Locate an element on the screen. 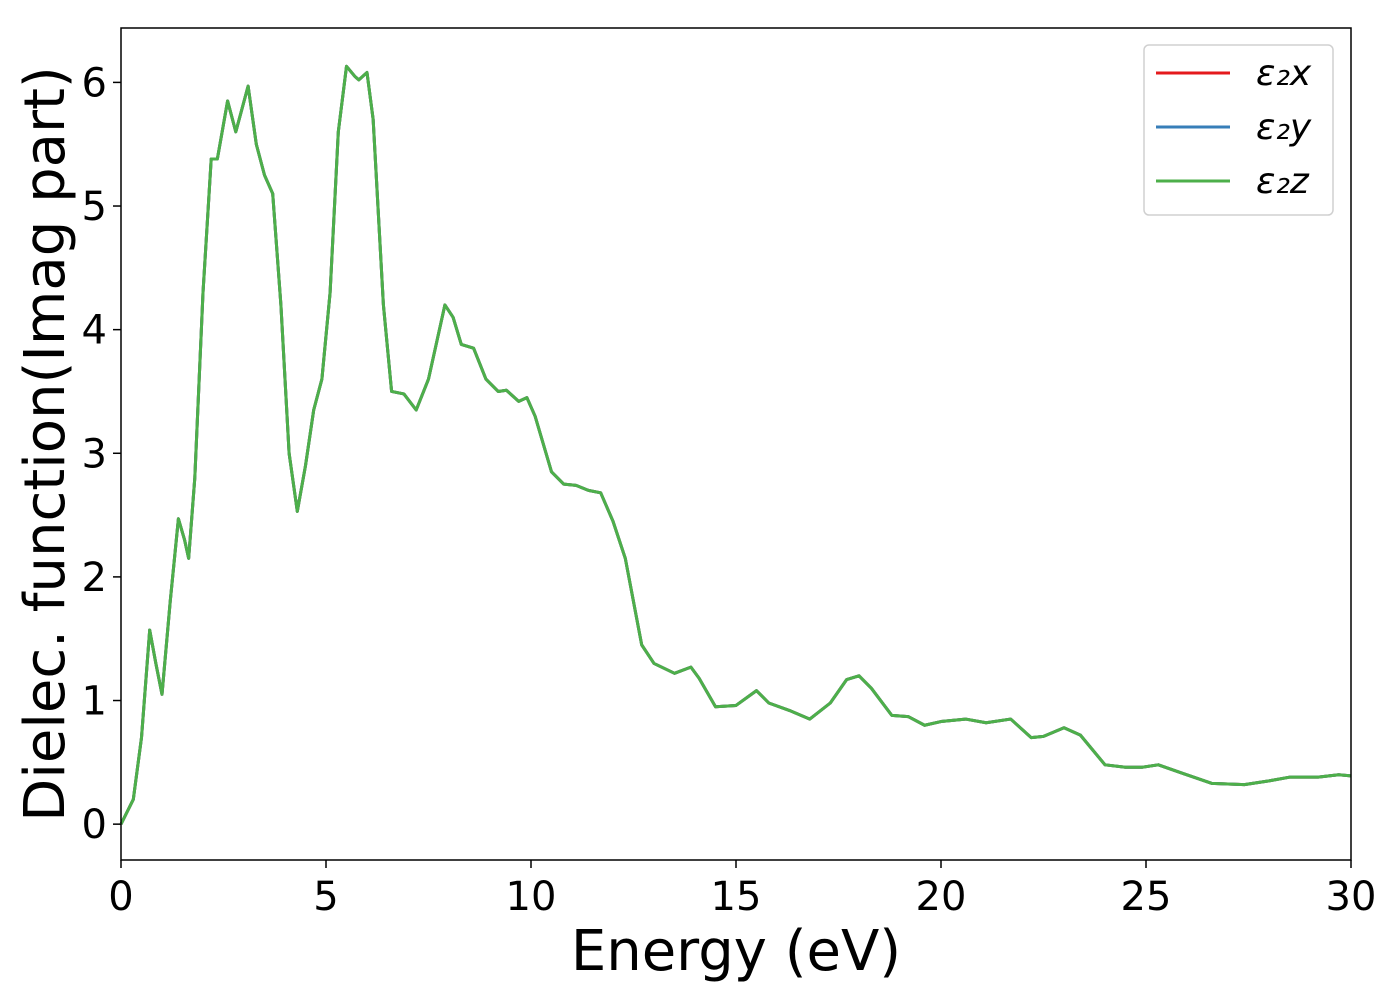  legend-box is located at coordinates (1238, 130).